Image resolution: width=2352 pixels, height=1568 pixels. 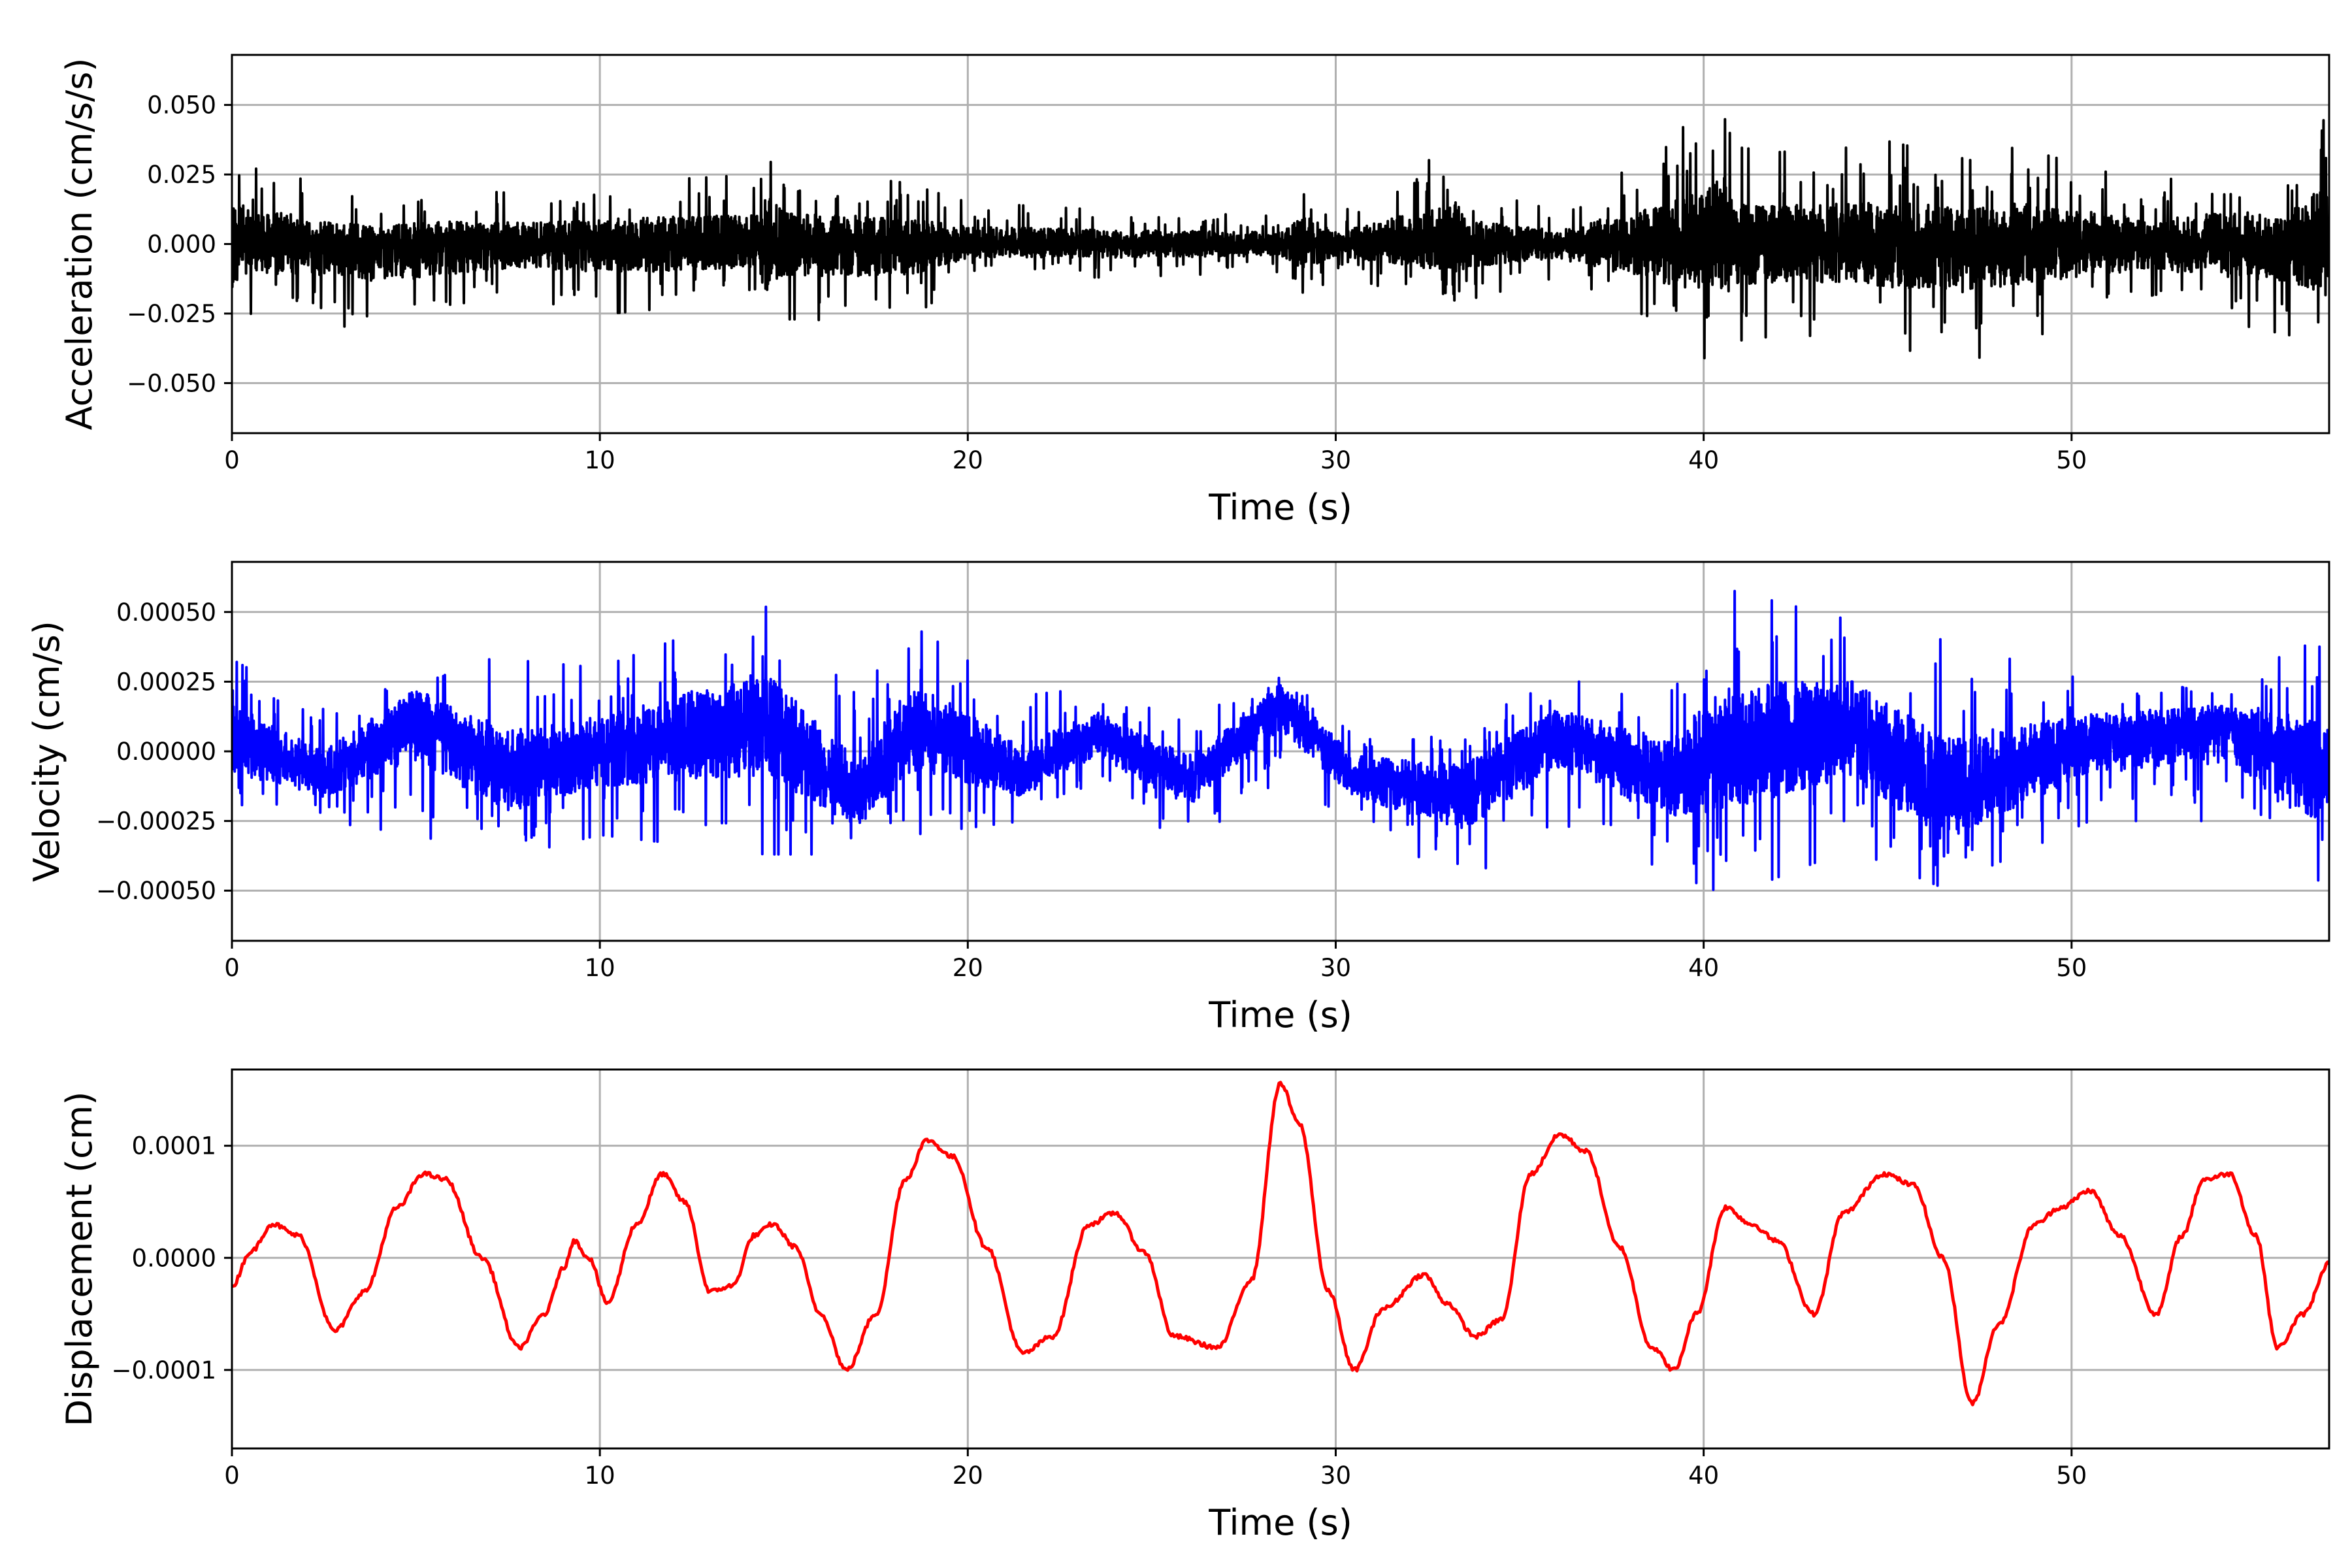 I want to click on velocity-xtick-label: 30, so click(x=1335, y=968).